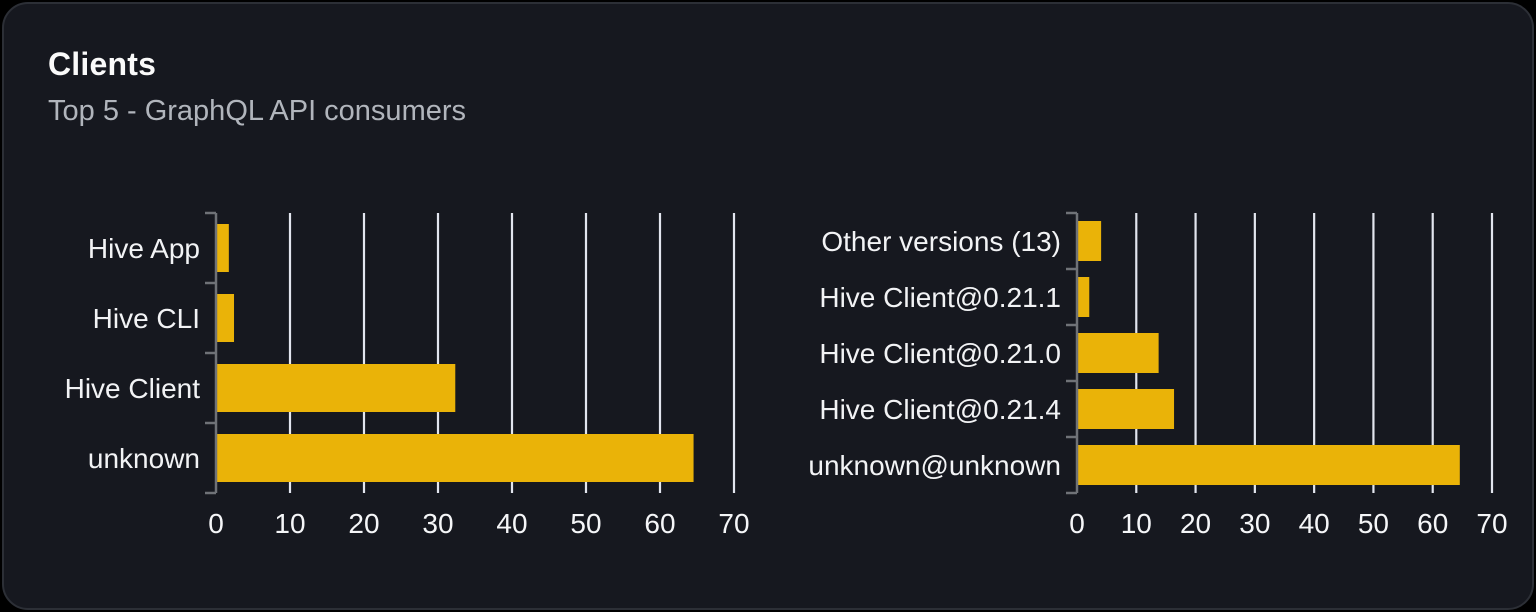  Describe the element at coordinates (257, 87) in the screenshot. I see `card-header: Clients Top 5 - GraphQL API consumers` at that location.